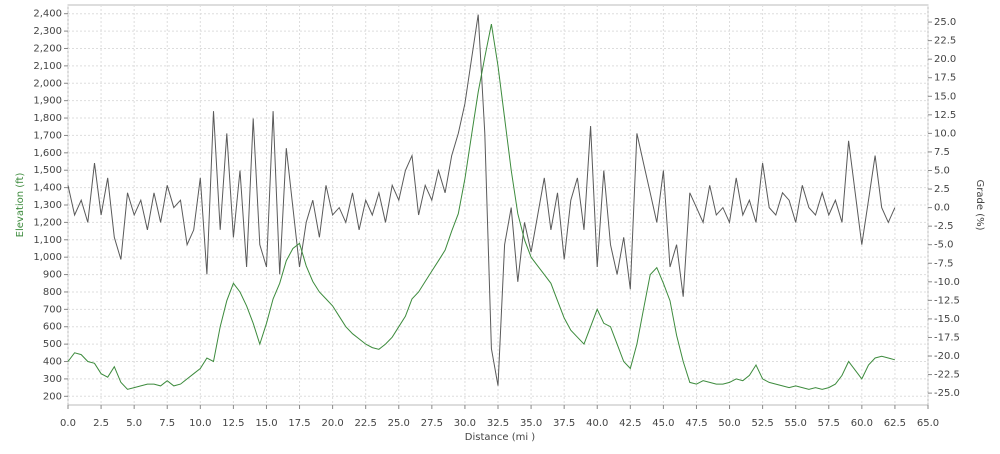 This screenshot has width=1000, height=454. Describe the element at coordinates (944, 263) in the screenshot. I see `y2-tick-label: -7.5` at that location.